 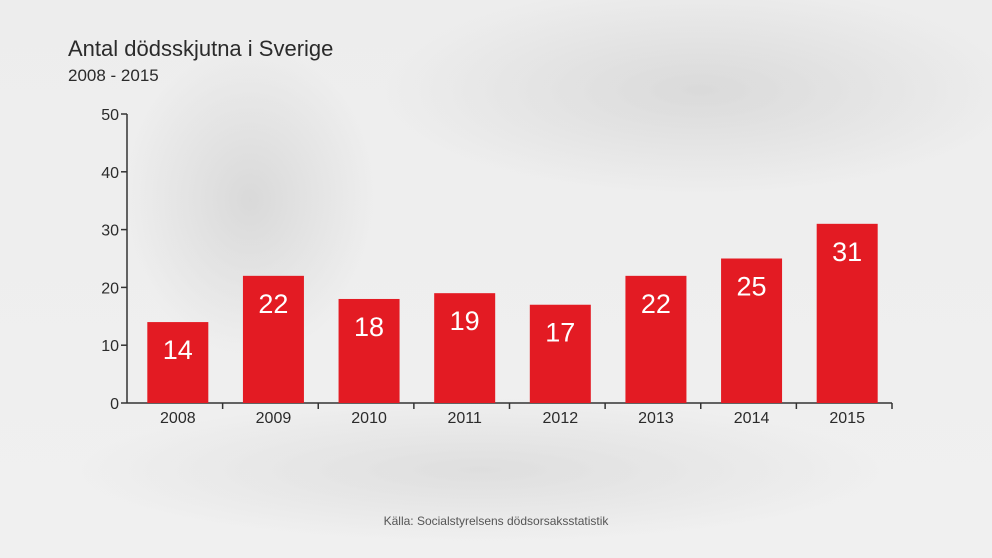 I want to click on x-tick-label: 2008, so click(x=178, y=418).